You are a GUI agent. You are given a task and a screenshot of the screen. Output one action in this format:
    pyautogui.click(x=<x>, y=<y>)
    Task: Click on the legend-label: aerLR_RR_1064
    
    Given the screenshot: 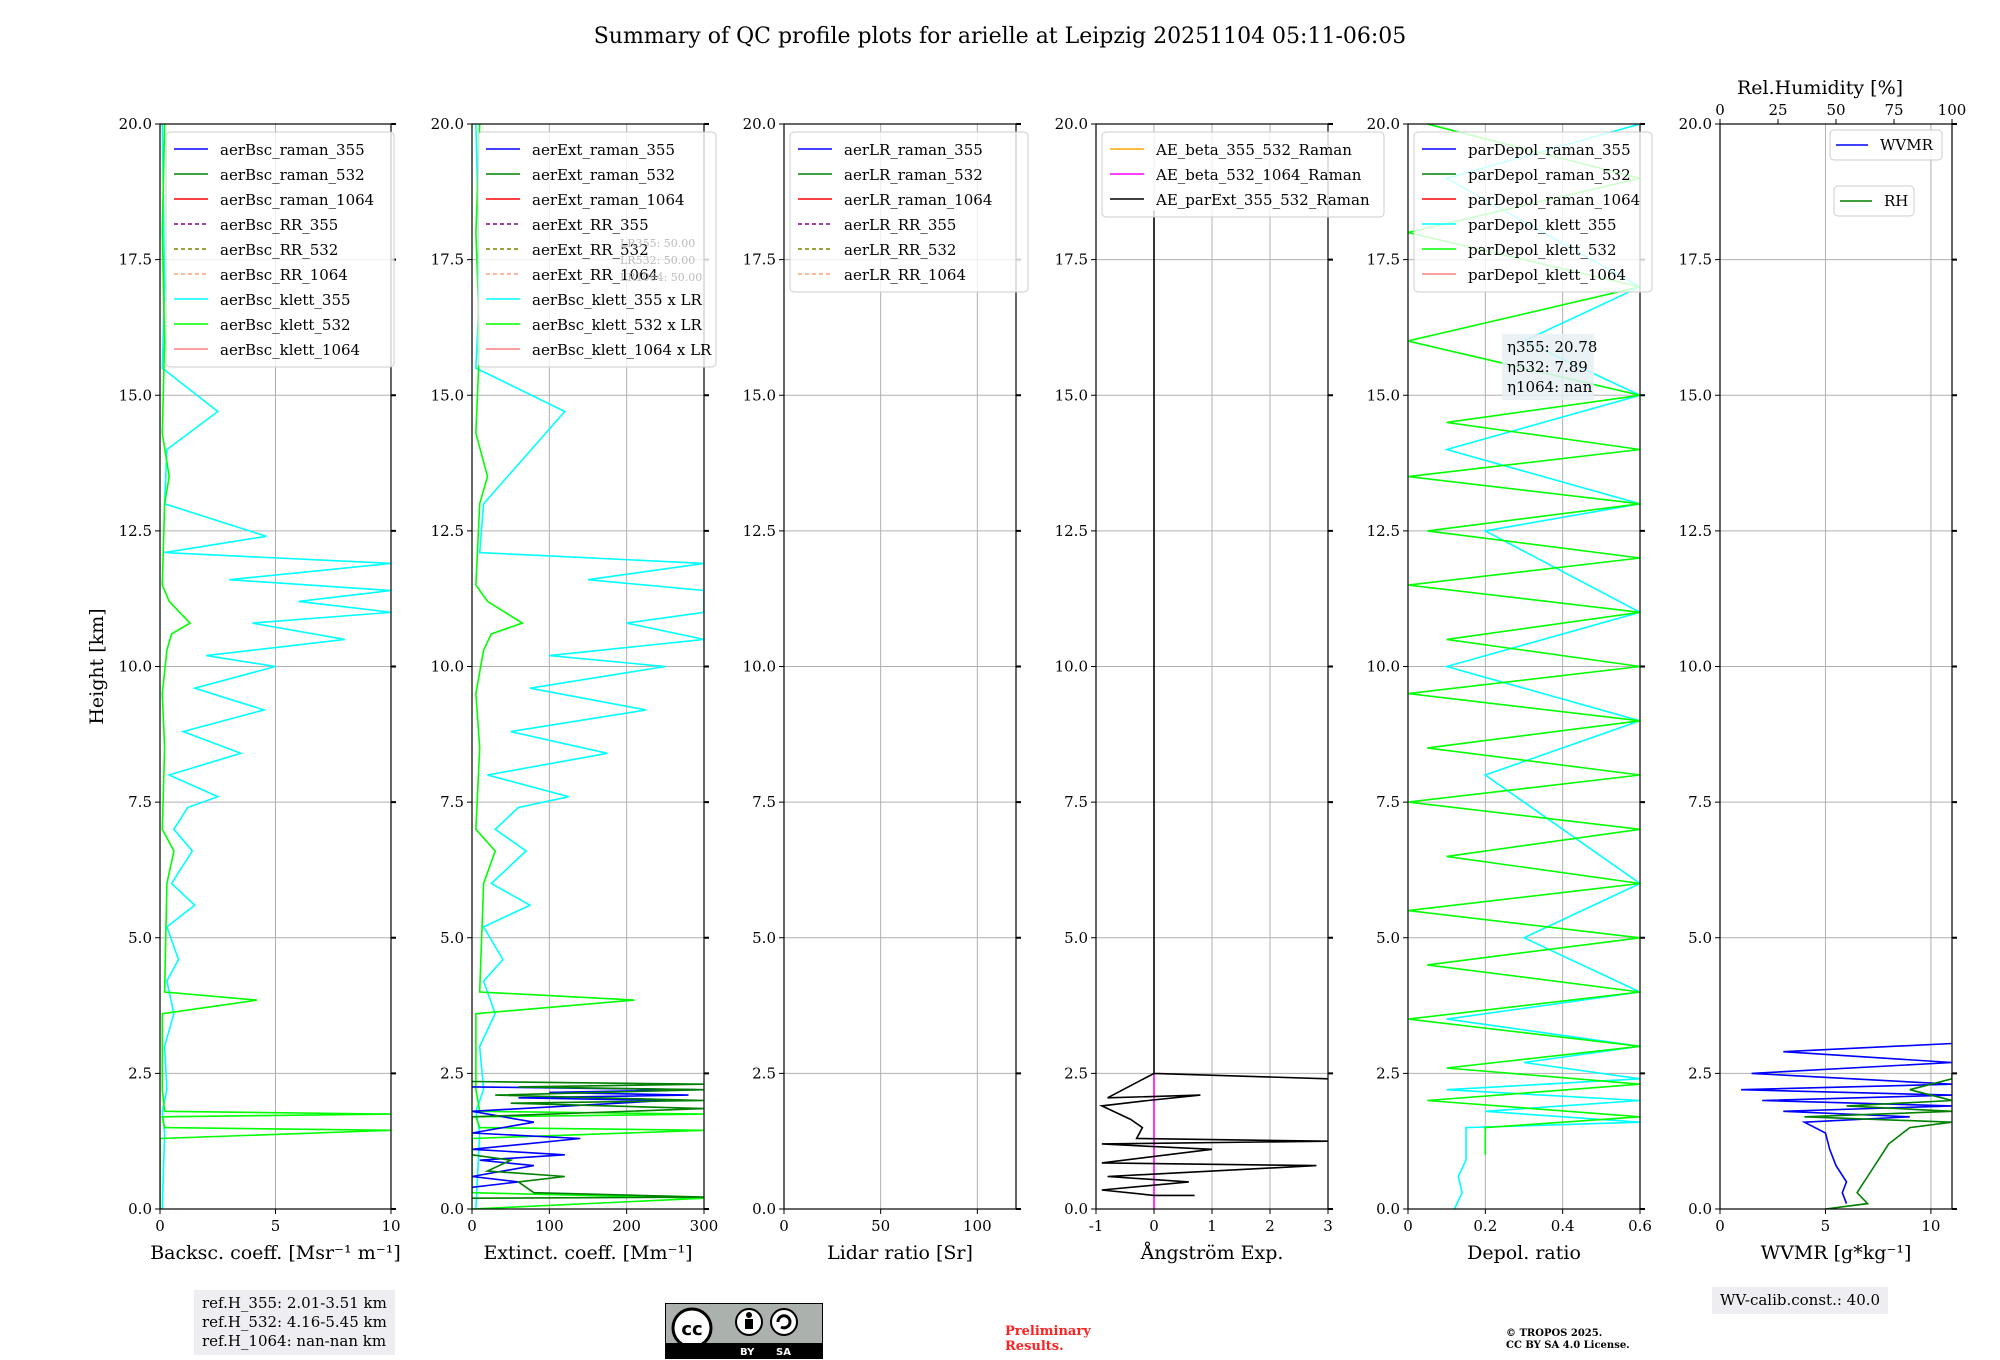 What is the action you would take?
    pyautogui.click(x=905, y=275)
    